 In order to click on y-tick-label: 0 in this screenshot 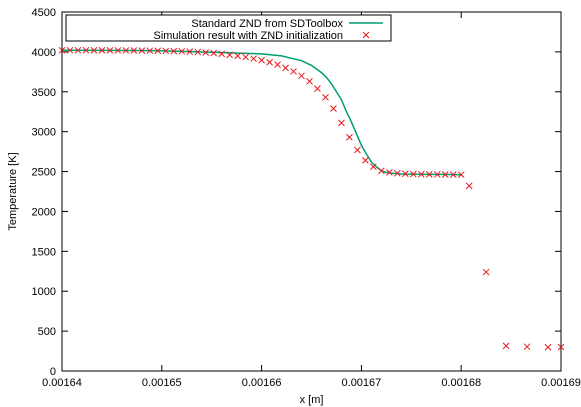, I will do `click(53, 372)`.